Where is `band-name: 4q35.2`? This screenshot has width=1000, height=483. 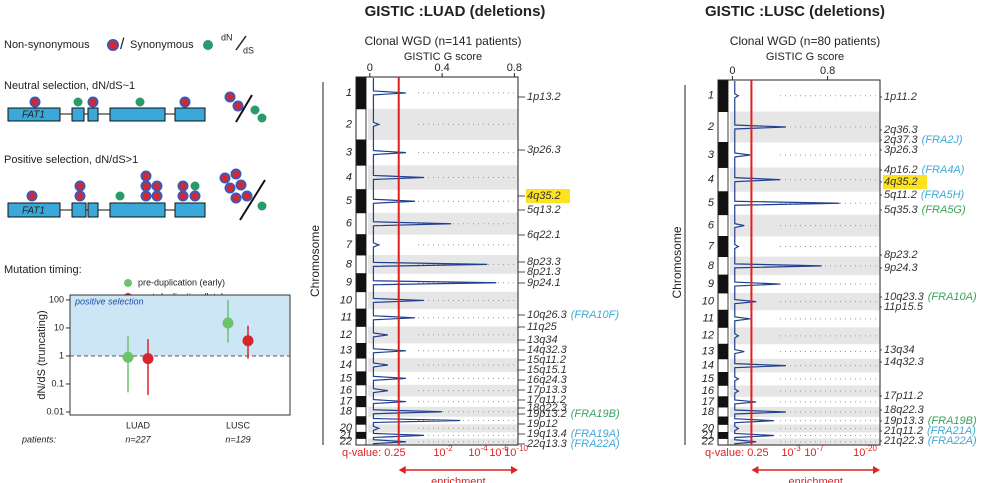 band-name: 4q35.2 is located at coordinates (901, 182).